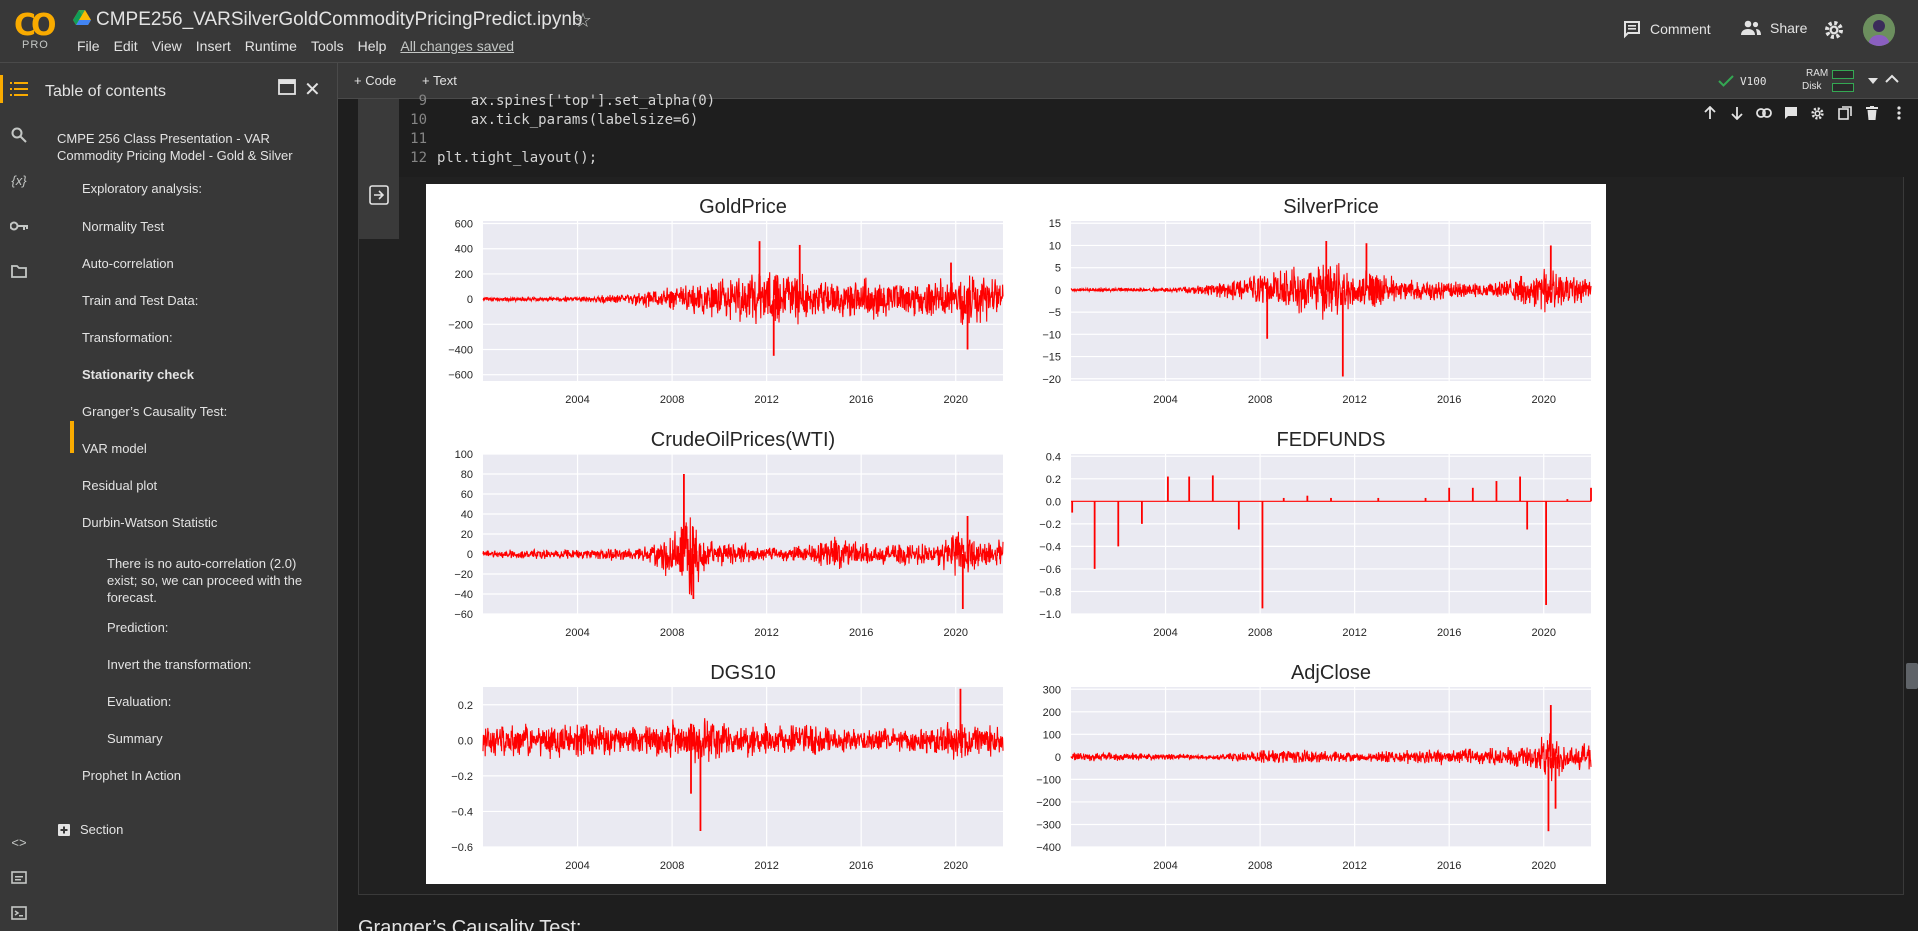 The image size is (1918, 931). I want to click on variables-icon: {x}, so click(19, 180).